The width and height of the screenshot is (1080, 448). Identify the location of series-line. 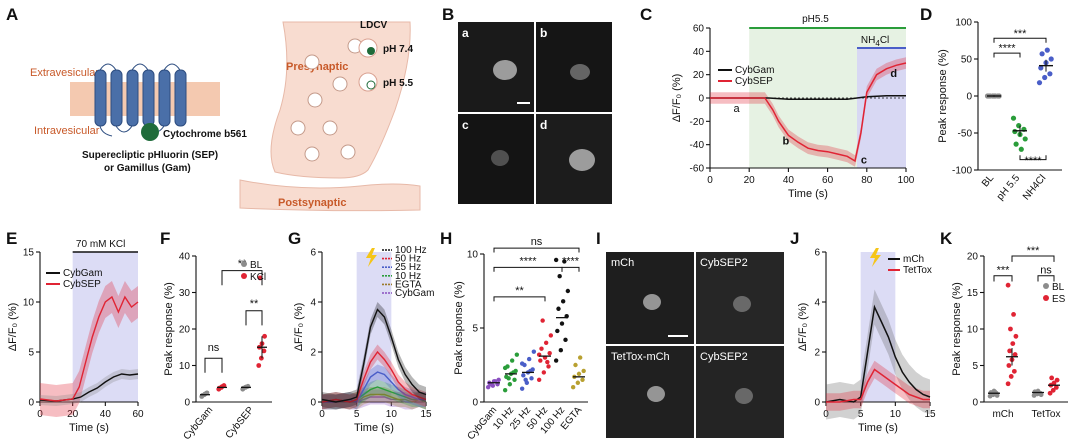
(374, 355).